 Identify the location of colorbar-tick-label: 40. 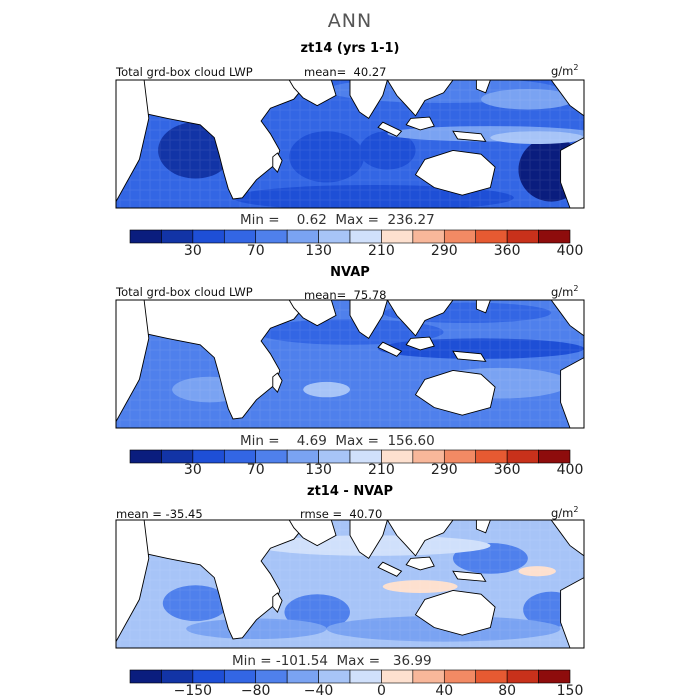
(444, 691).